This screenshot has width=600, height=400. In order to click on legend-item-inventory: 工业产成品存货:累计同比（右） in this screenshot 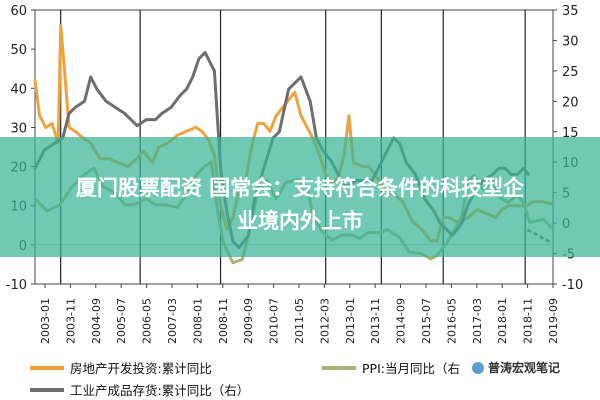, I will do `click(139, 389)`.